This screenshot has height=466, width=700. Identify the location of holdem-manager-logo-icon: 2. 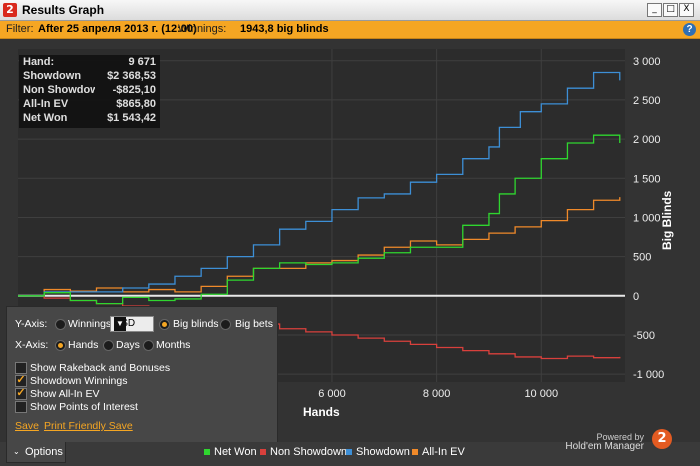
(662, 439).